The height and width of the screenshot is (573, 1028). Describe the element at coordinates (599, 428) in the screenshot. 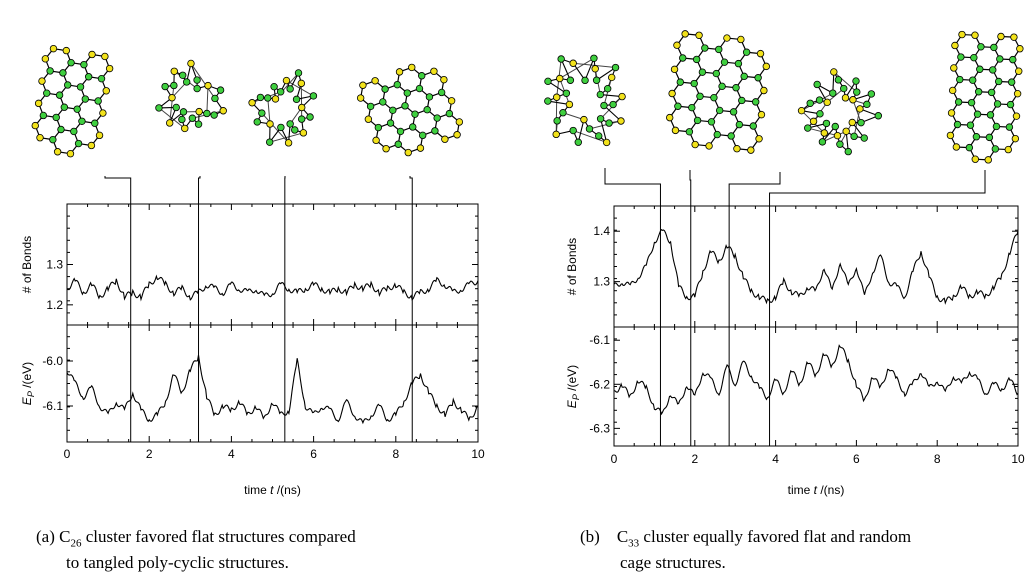

I see `y-tick-label: -6.3` at that location.